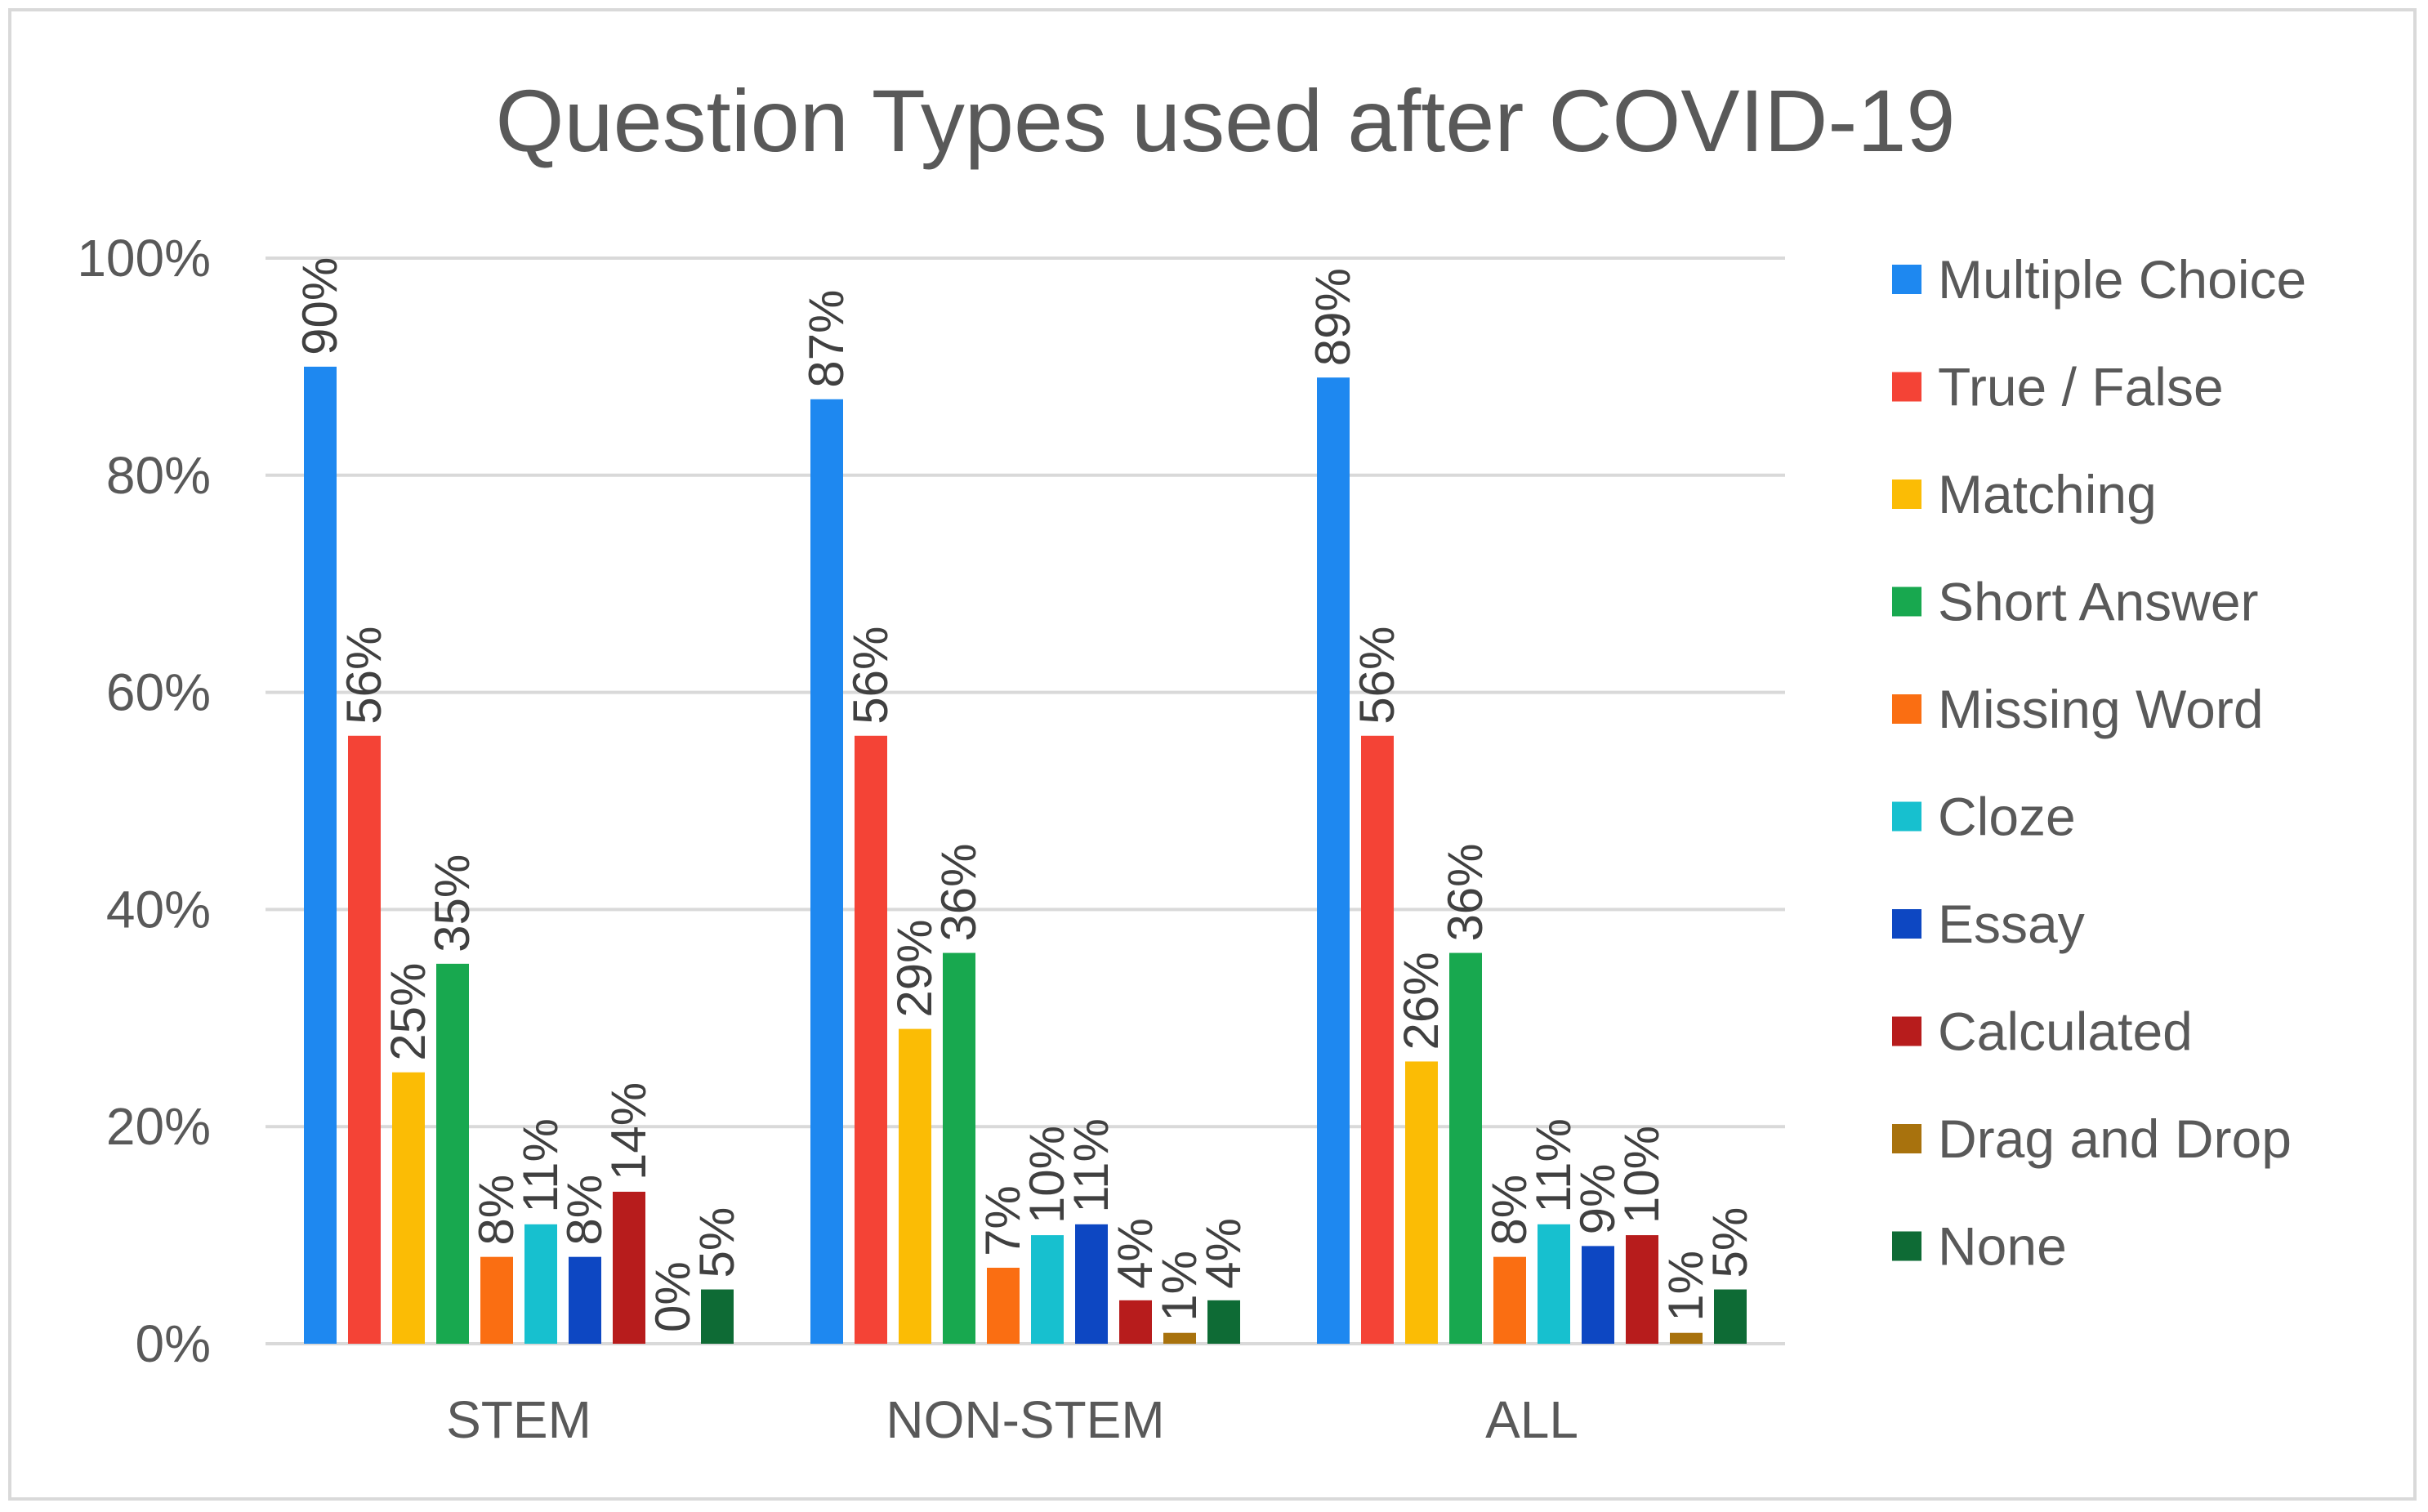 This screenshot has height=1512, width=2428. Describe the element at coordinates (1421, 1202) in the screenshot. I see `bar-matching-all` at that location.